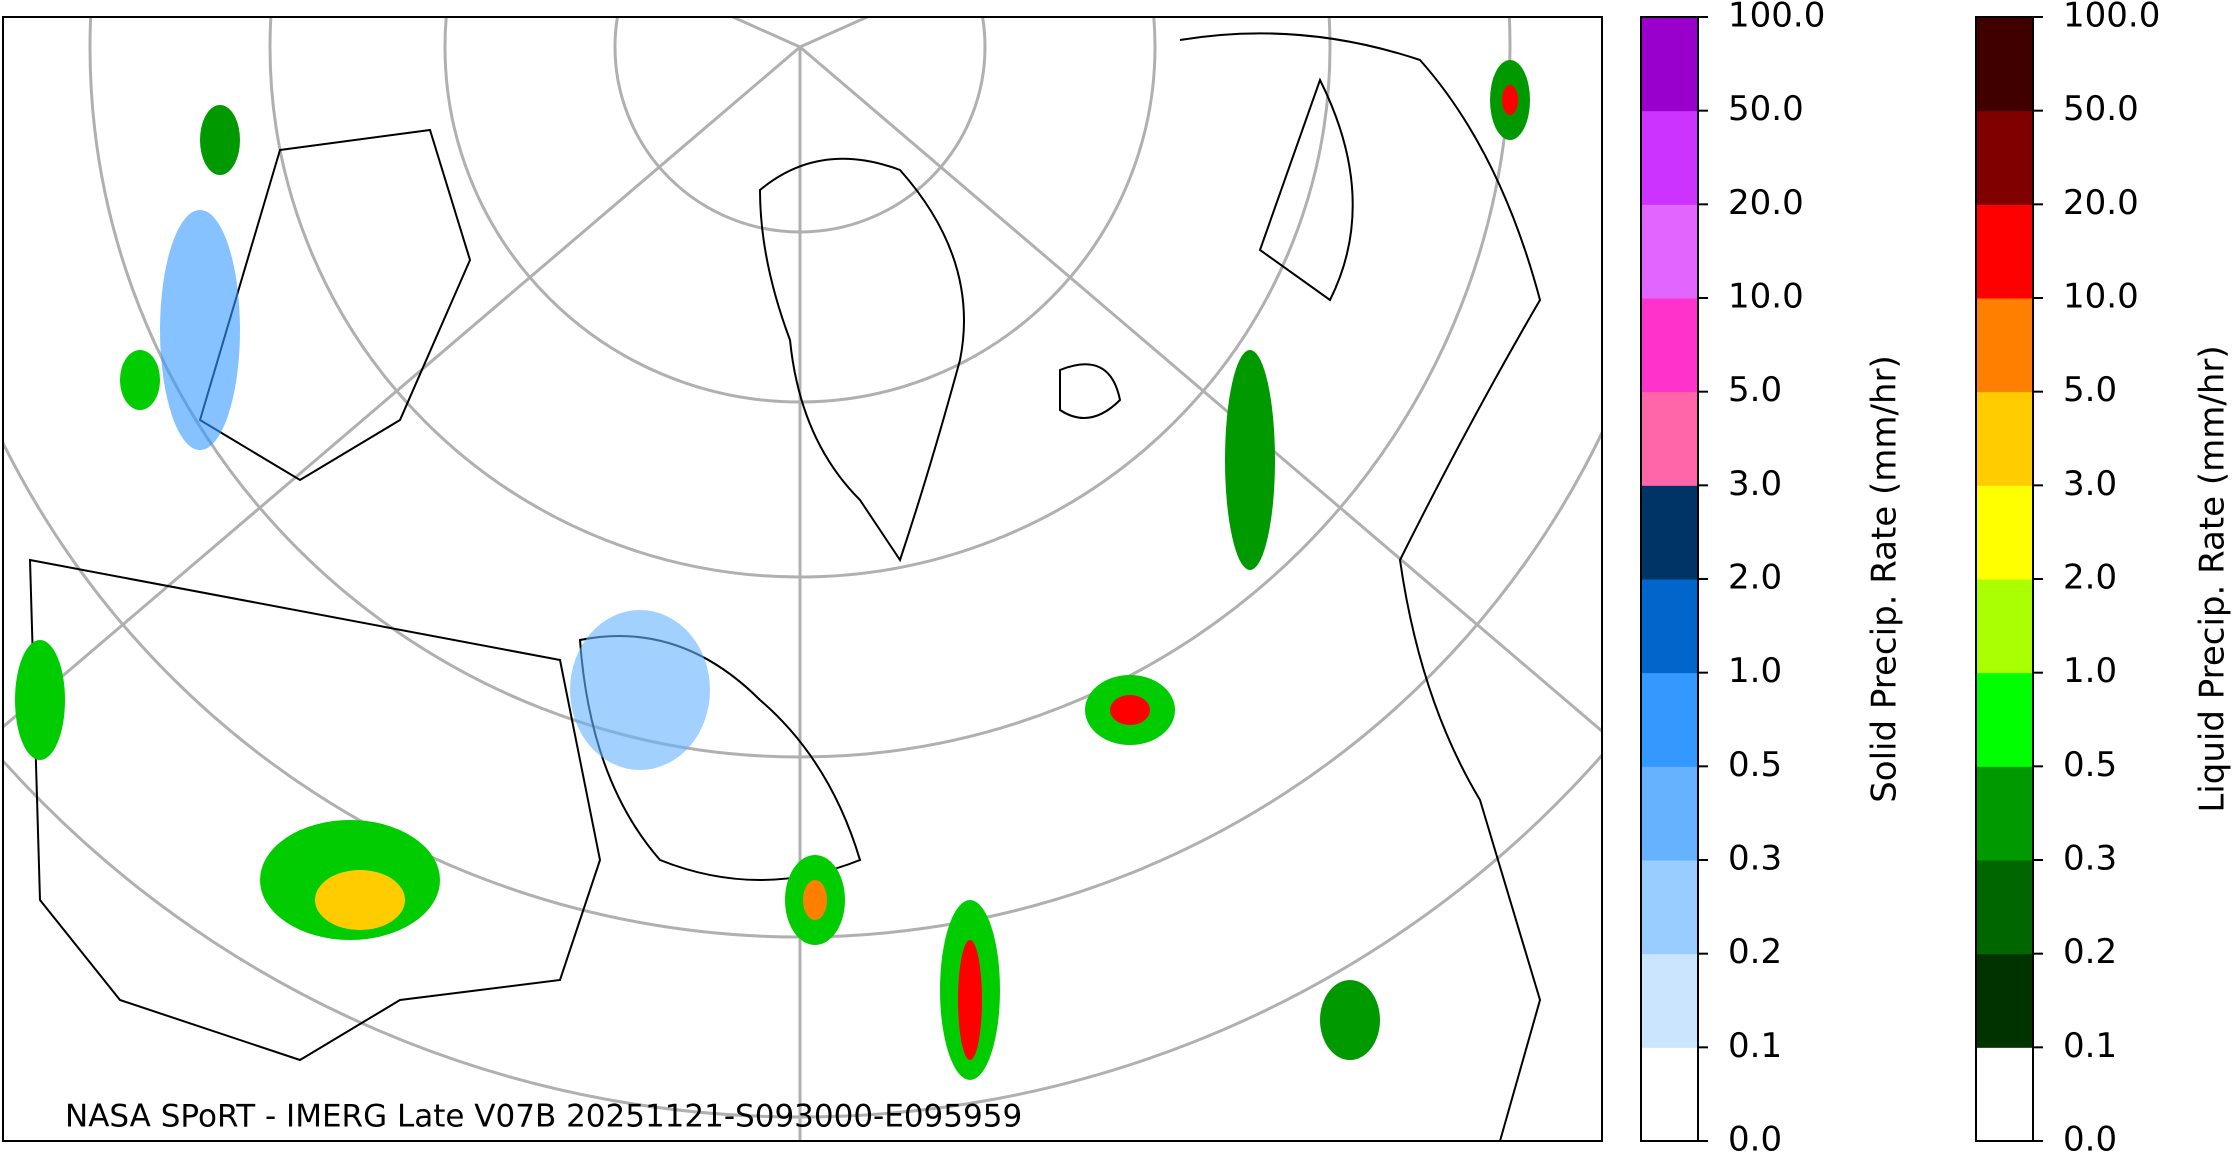  What do you see at coordinates (1885, 579) in the screenshot?
I see `colorbar-label: Solid Precip. Rate (mm/hr)` at bounding box center [1885, 579].